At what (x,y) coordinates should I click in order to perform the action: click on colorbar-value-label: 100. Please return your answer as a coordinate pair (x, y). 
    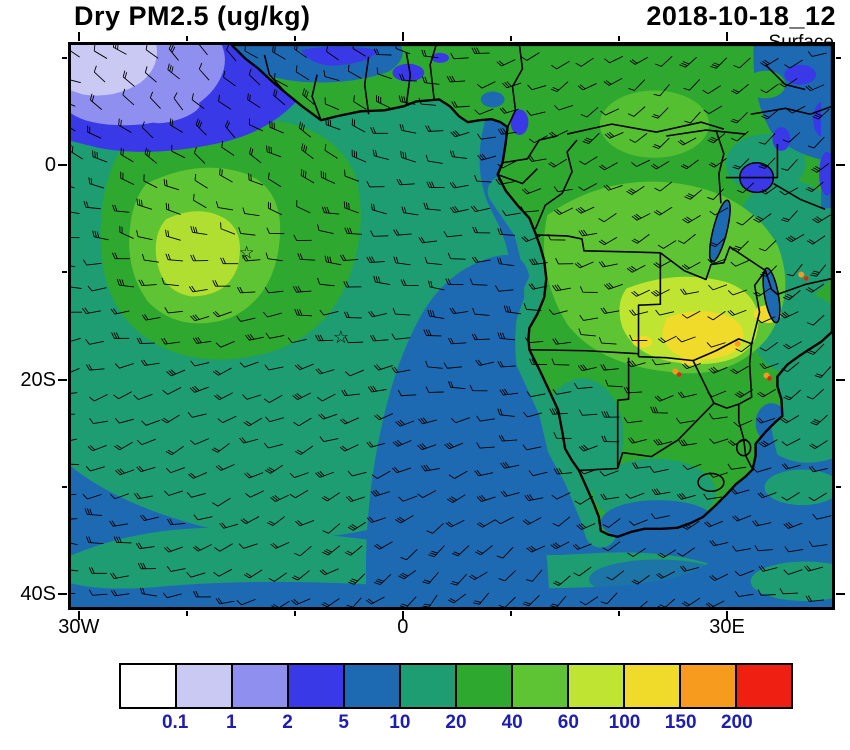
    Looking at the image, I should click on (624, 722).